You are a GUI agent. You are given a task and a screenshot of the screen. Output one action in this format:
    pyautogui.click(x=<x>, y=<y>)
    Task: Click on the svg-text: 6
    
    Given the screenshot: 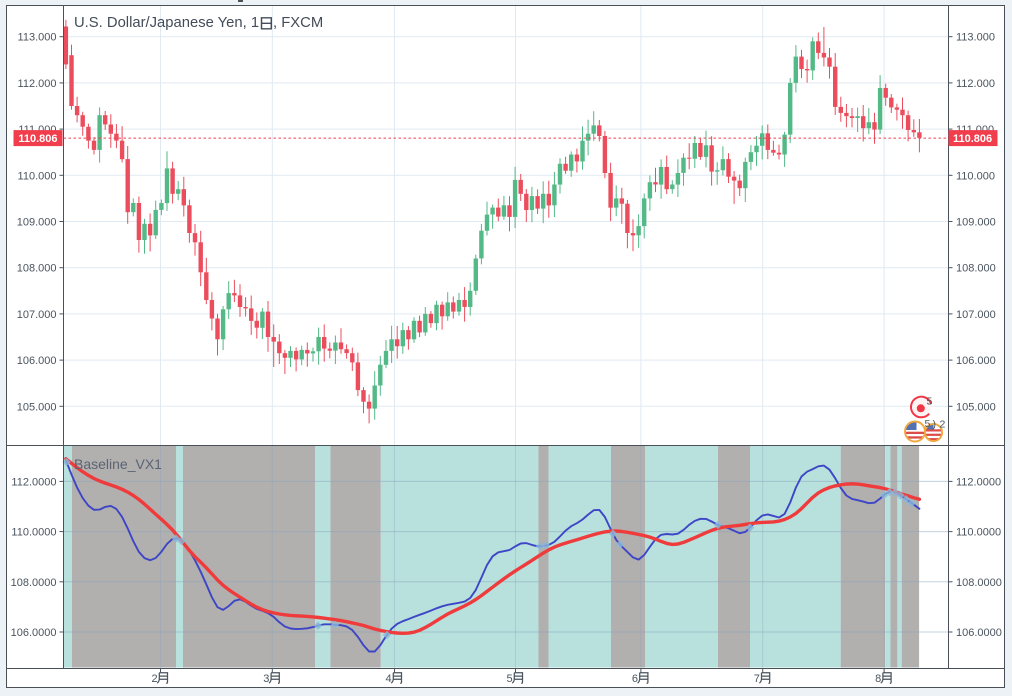 What is the action you would take?
    pyautogui.click(x=635, y=679)
    